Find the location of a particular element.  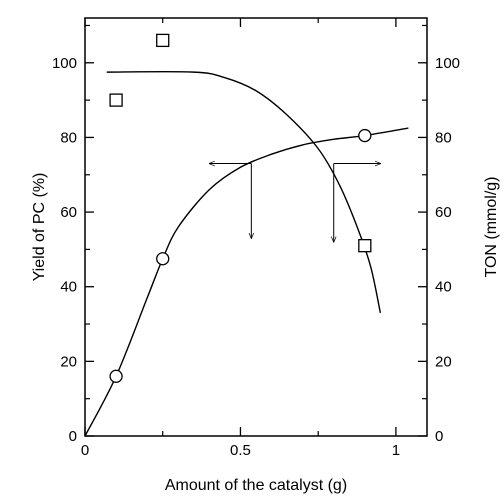

y-left-tick-label: 100 is located at coordinates (64, 63).